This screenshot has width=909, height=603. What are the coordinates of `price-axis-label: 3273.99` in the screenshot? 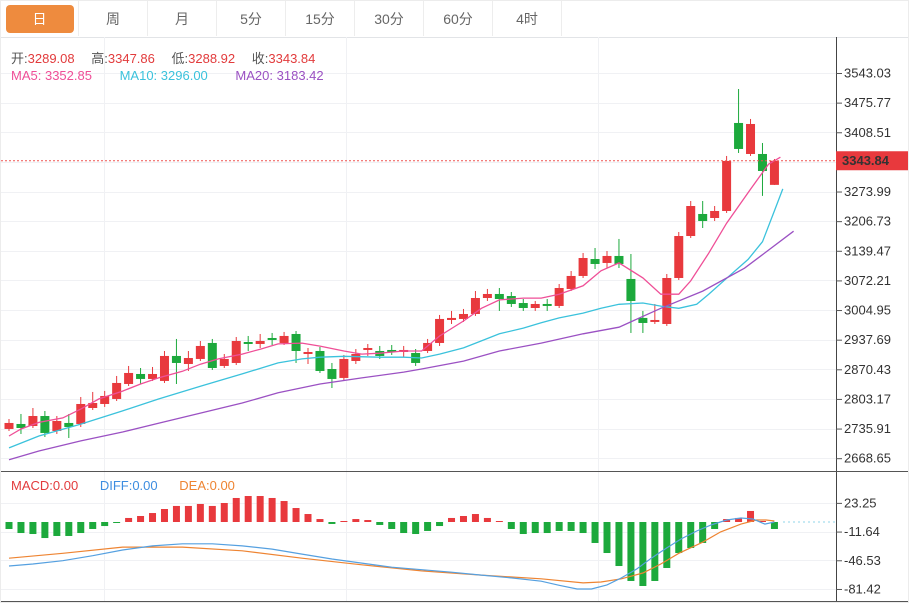 It's located at (867, 191).